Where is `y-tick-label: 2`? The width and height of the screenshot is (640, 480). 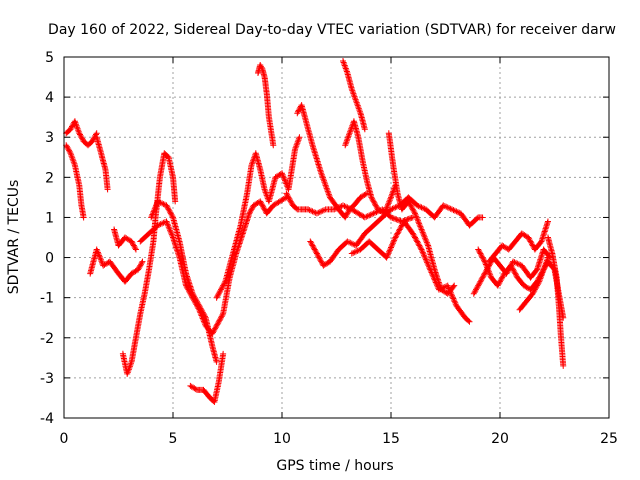
y-tick-label: 2 is located at coordinates (49, 178).